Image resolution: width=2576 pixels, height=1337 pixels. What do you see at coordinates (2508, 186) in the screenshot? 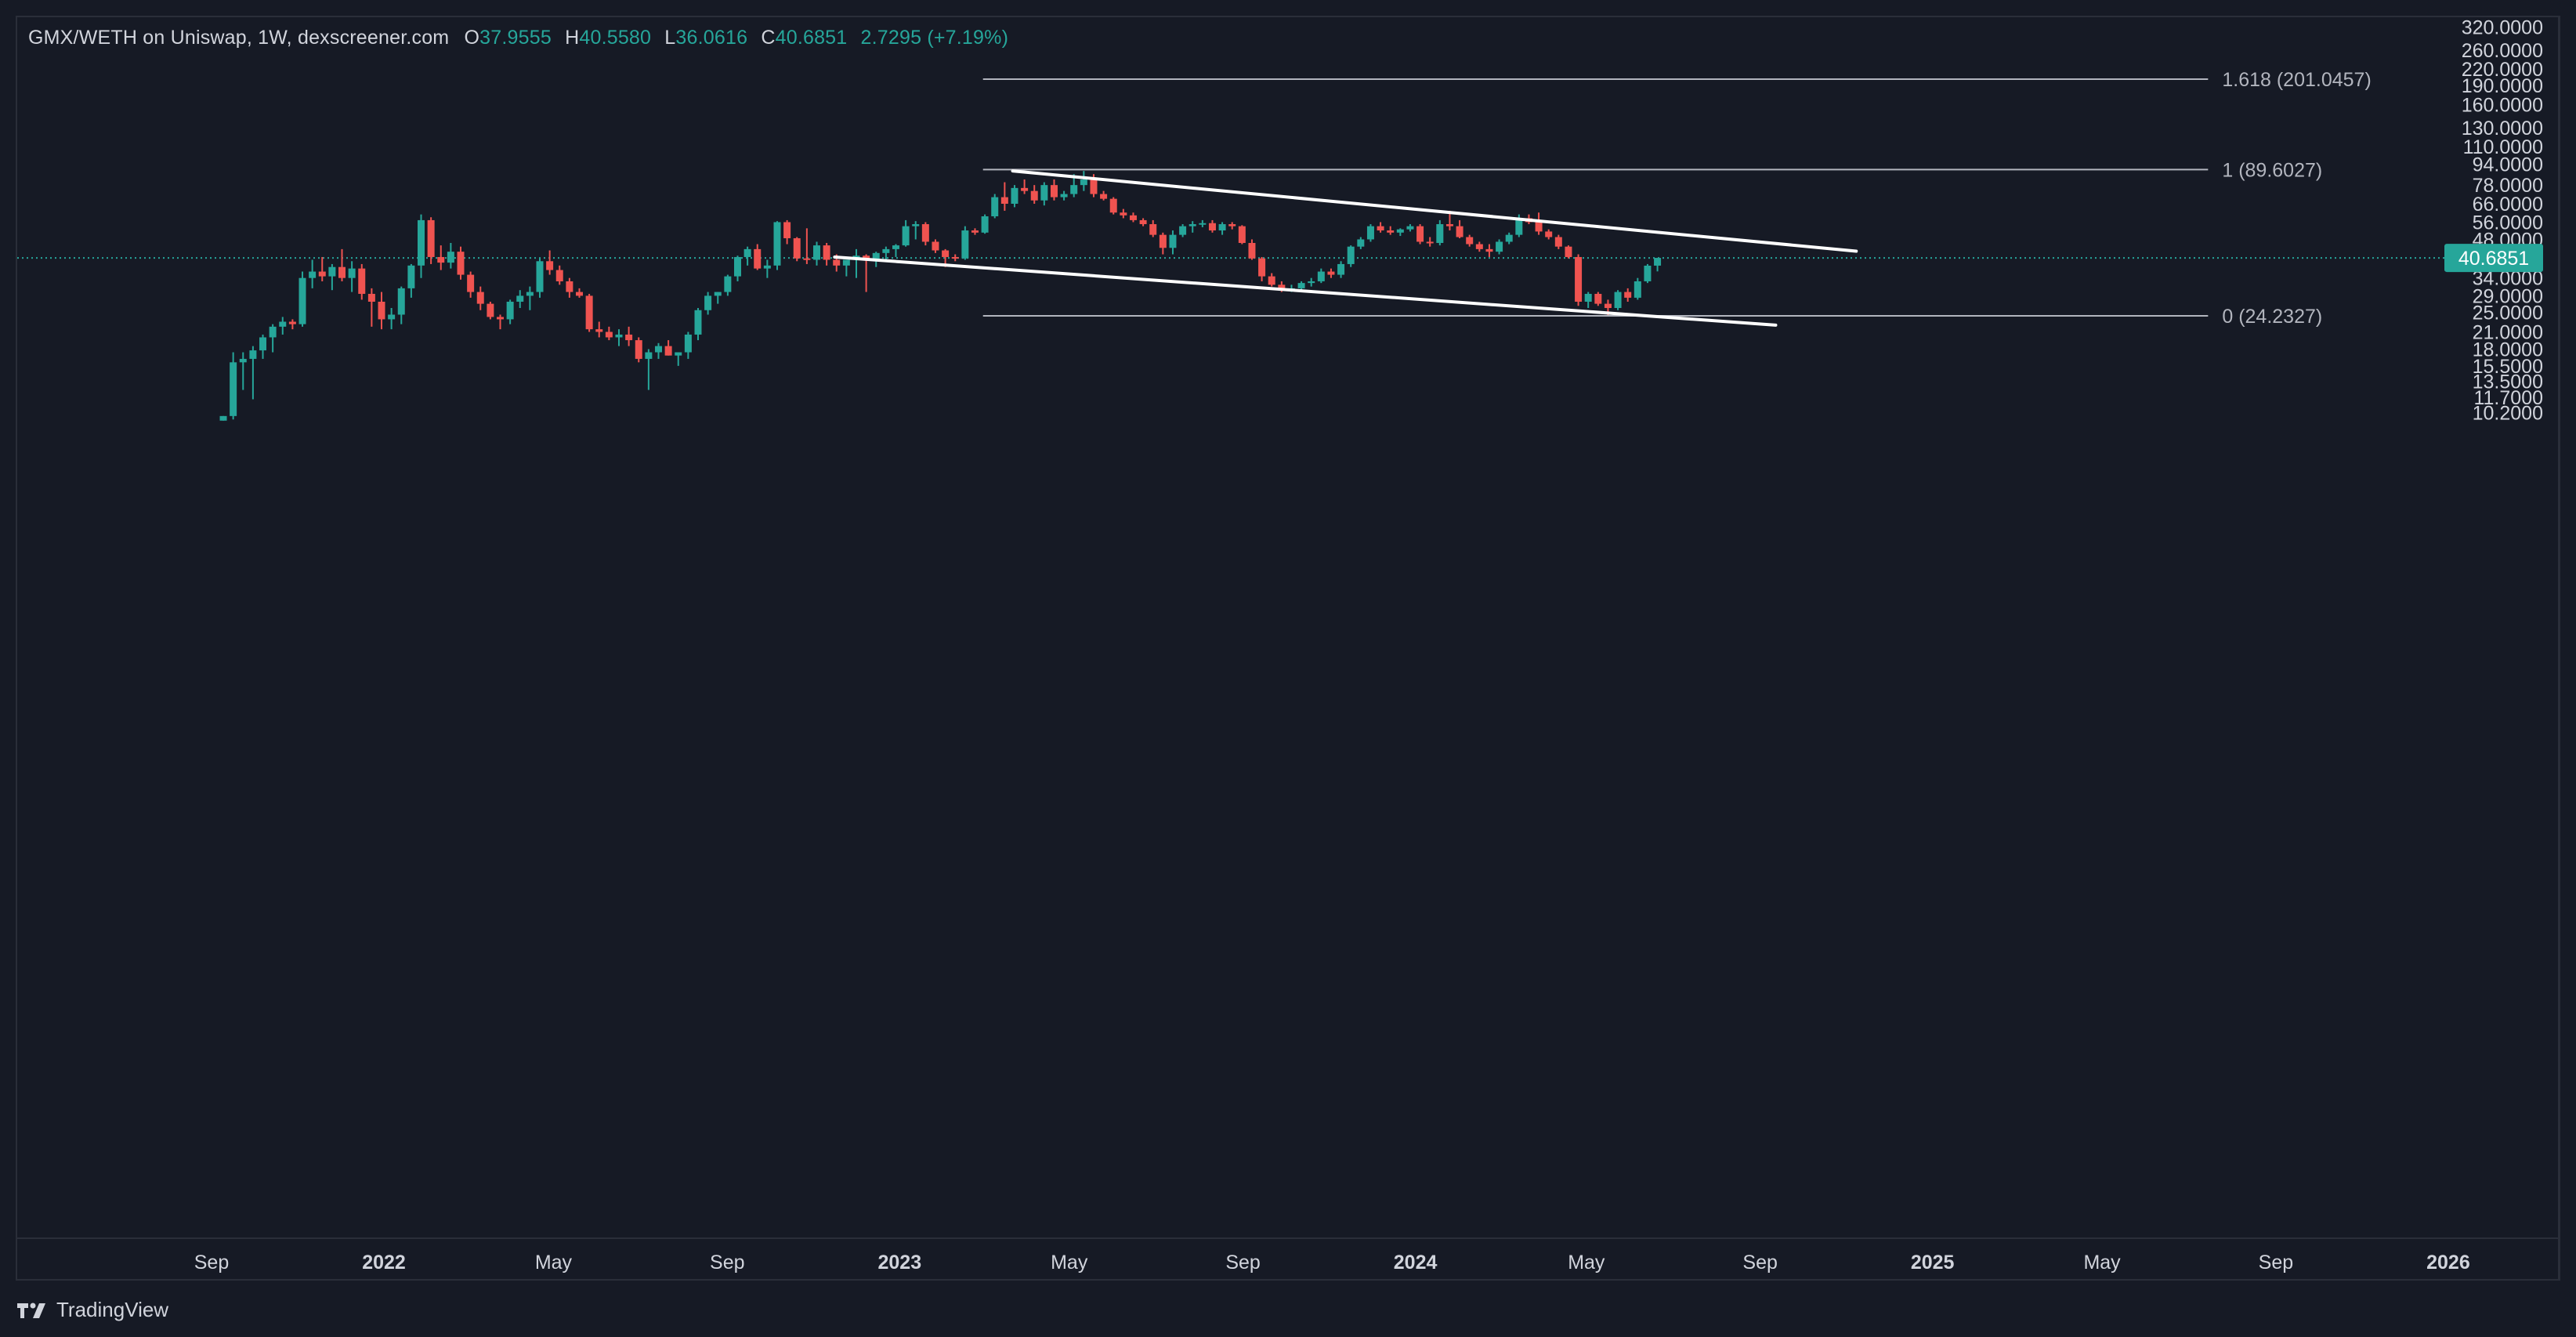
I see `price-tick-label: 78.0000` at bounding box center [2508, 186].